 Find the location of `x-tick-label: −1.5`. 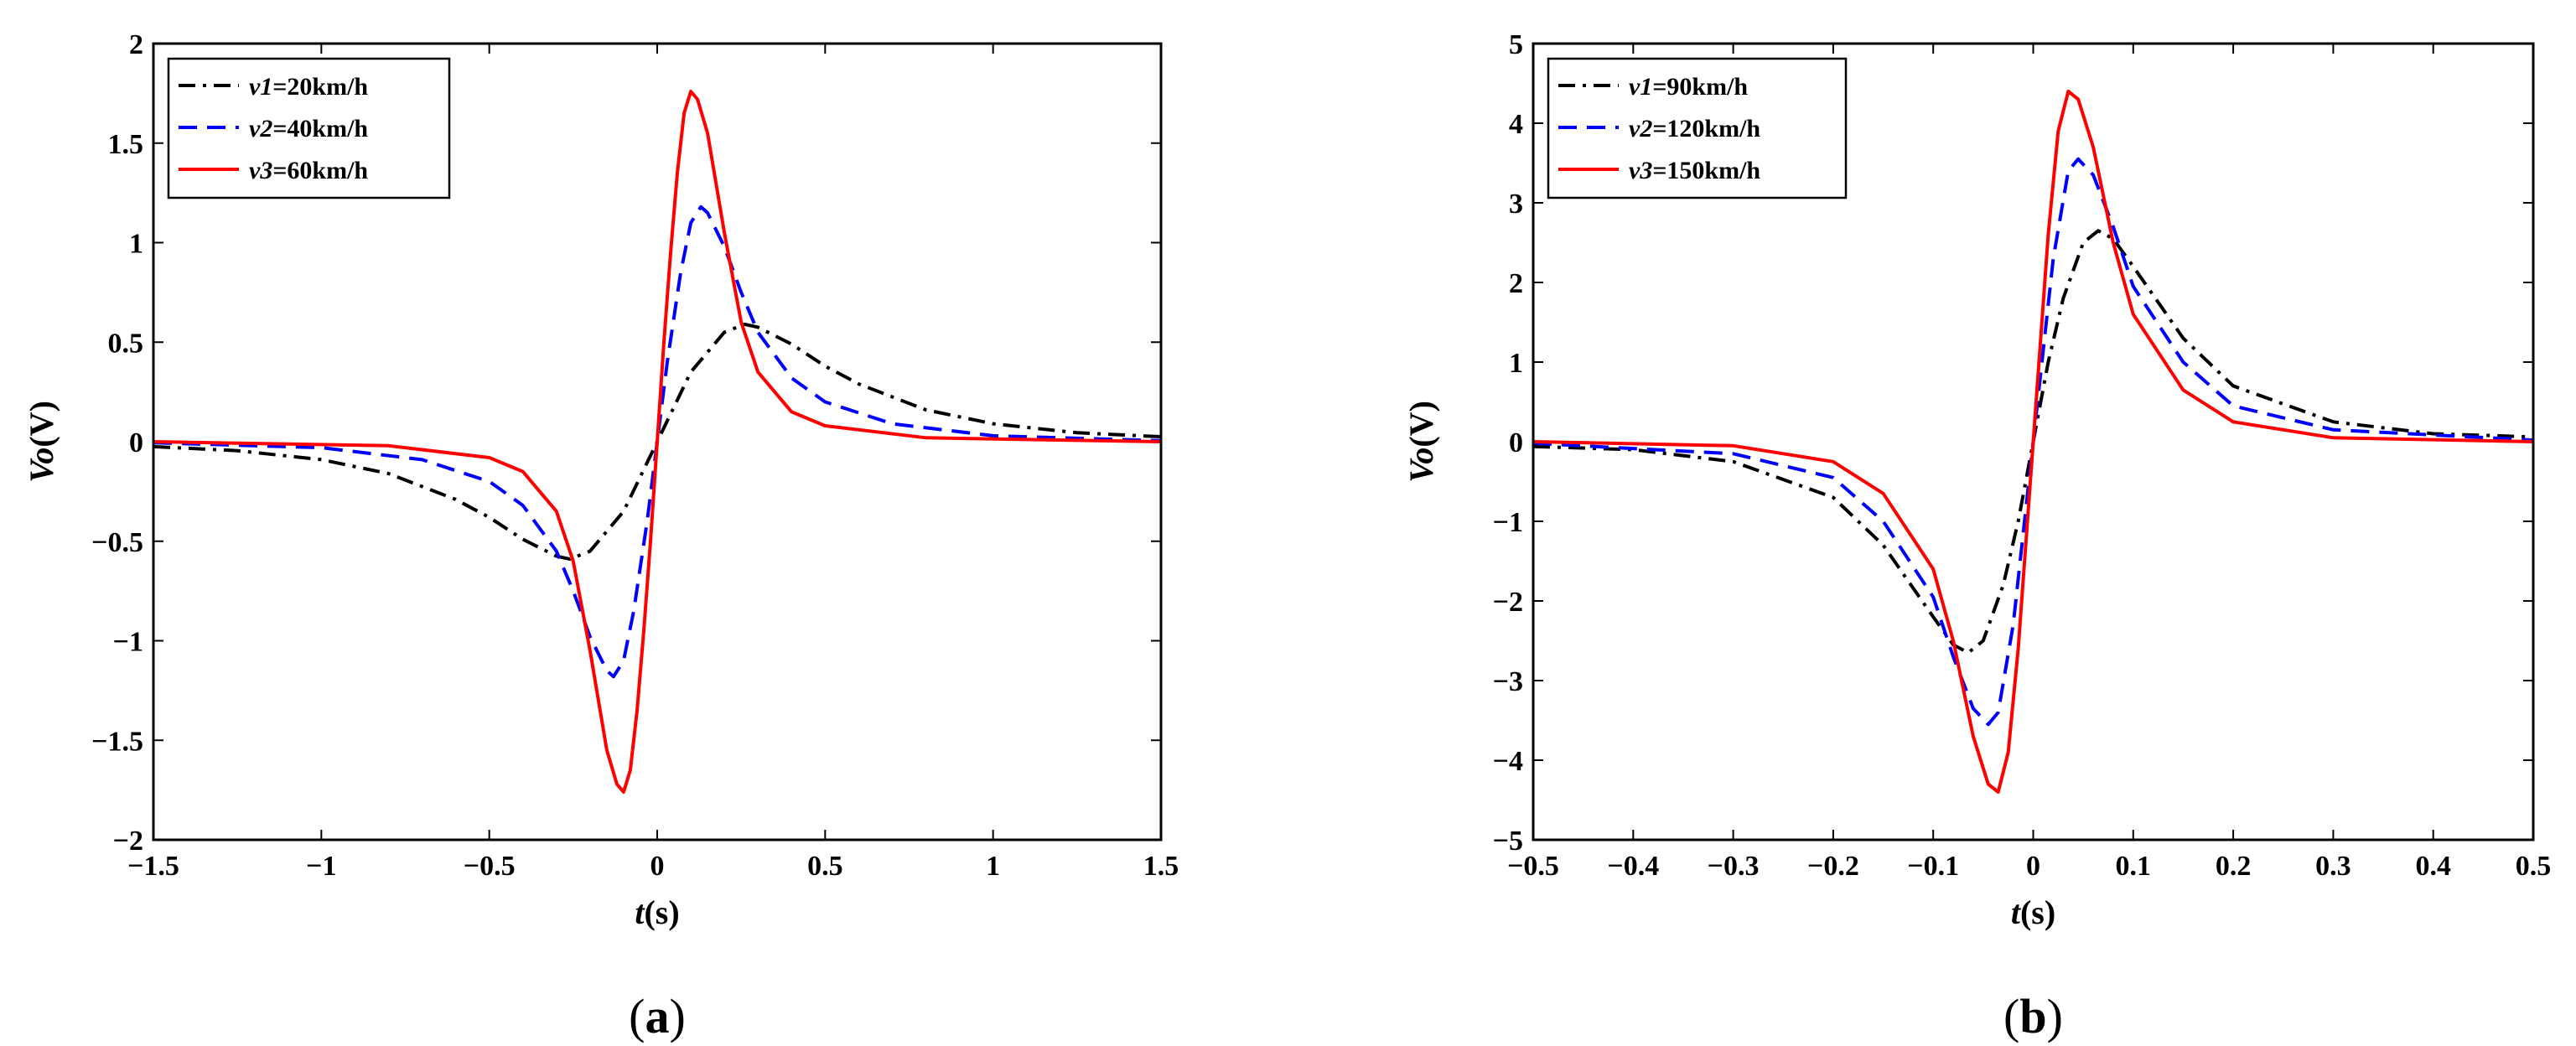

x-tick-label: −1.5 is located at coordinates (153, 867).